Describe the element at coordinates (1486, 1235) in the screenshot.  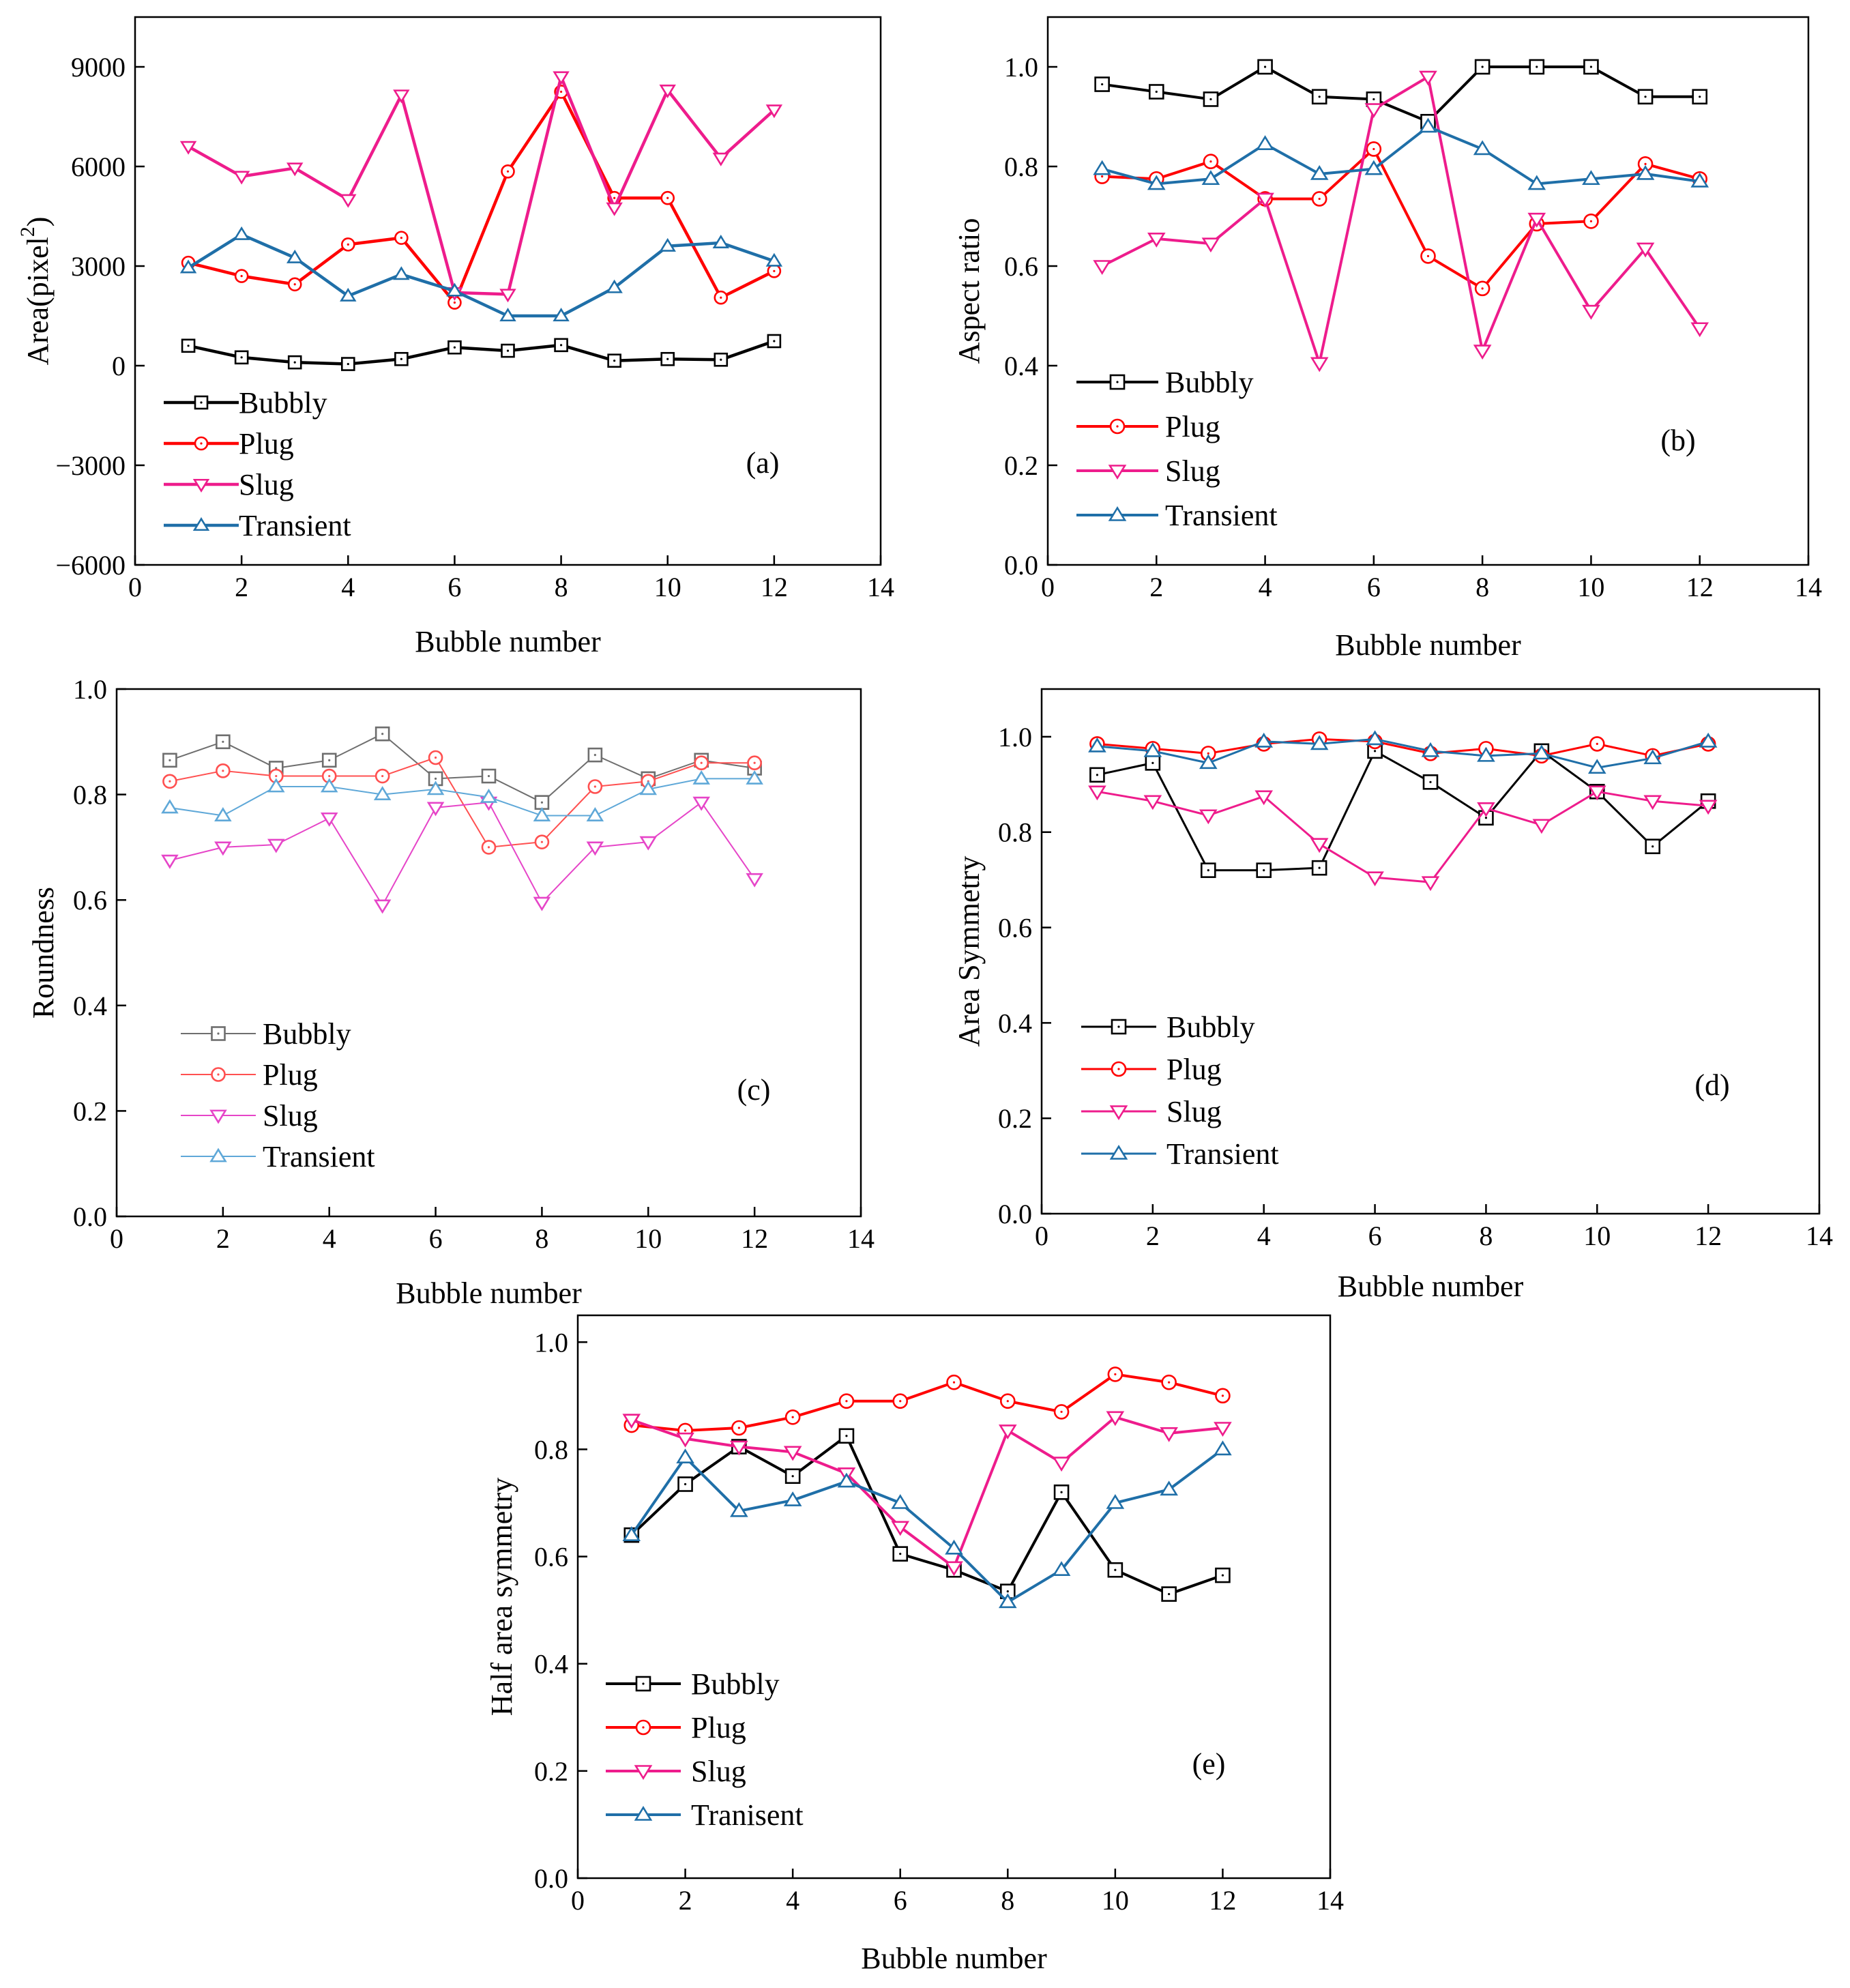
I see `x-tick-label: 8` at that location.